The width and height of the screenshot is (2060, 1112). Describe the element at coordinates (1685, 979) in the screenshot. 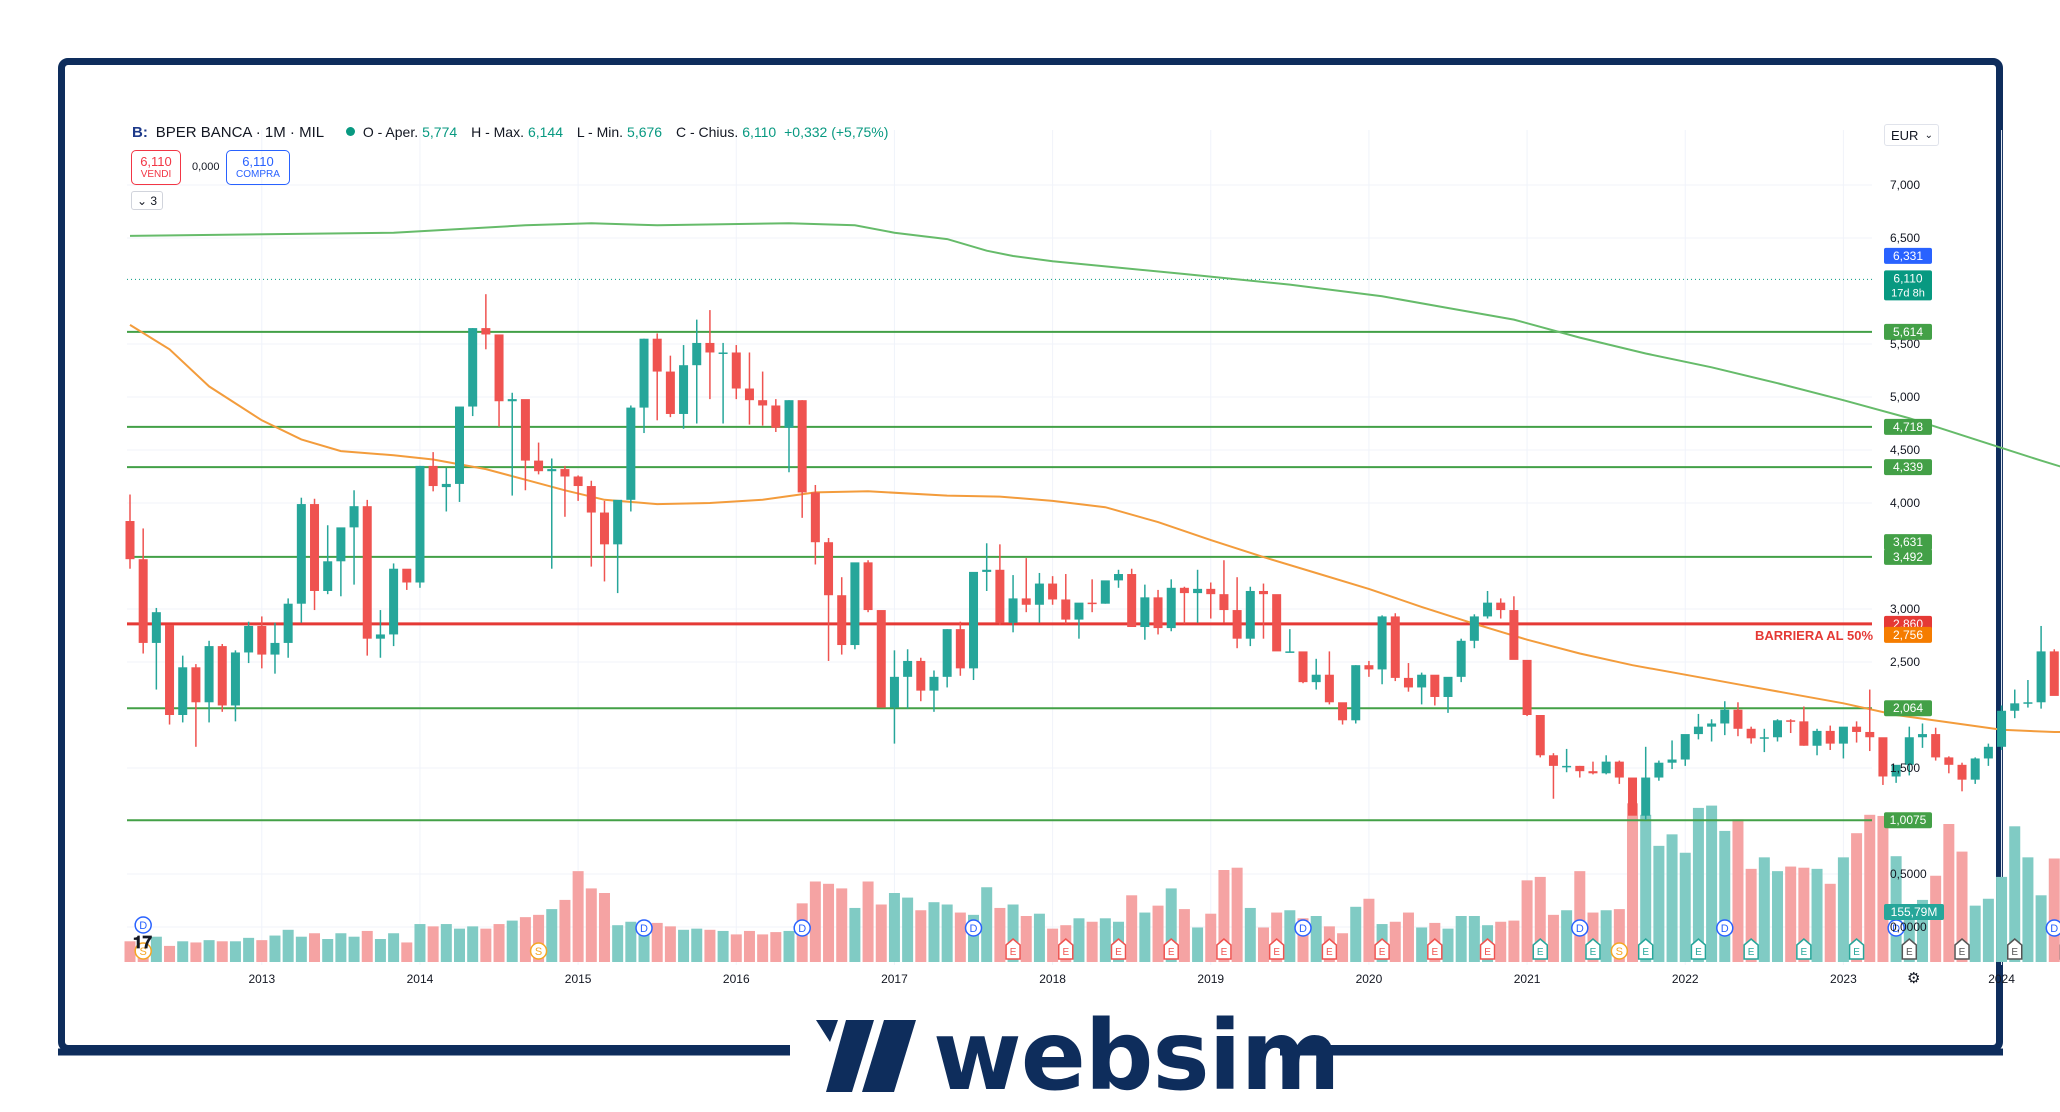

I see `x-tick-label: 2022` at that location.